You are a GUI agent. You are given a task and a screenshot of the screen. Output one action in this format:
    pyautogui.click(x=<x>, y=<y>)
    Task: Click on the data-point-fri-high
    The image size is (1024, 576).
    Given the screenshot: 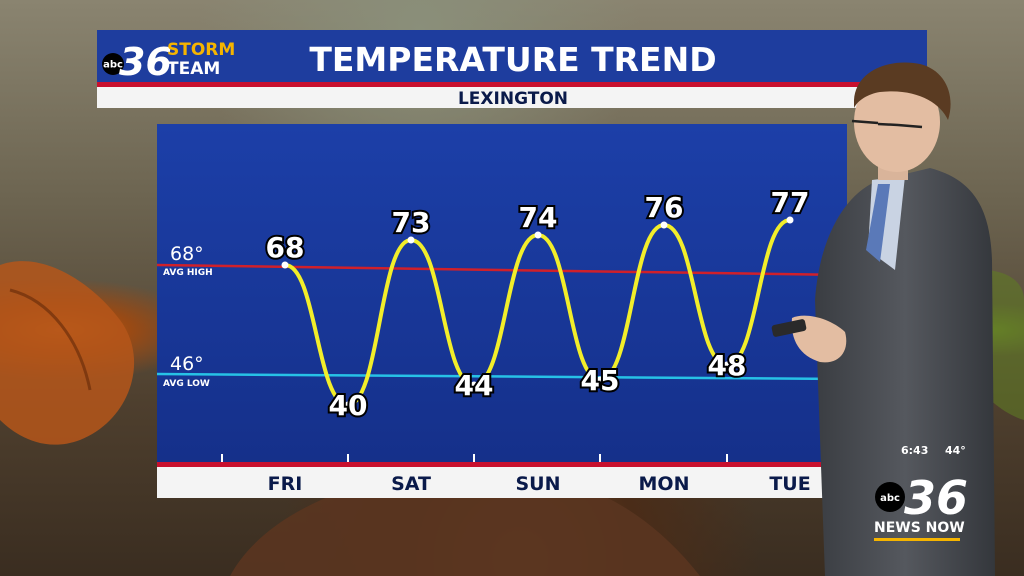 What is the action you would take?
    pyautogui.click(x=285, y=265)
    